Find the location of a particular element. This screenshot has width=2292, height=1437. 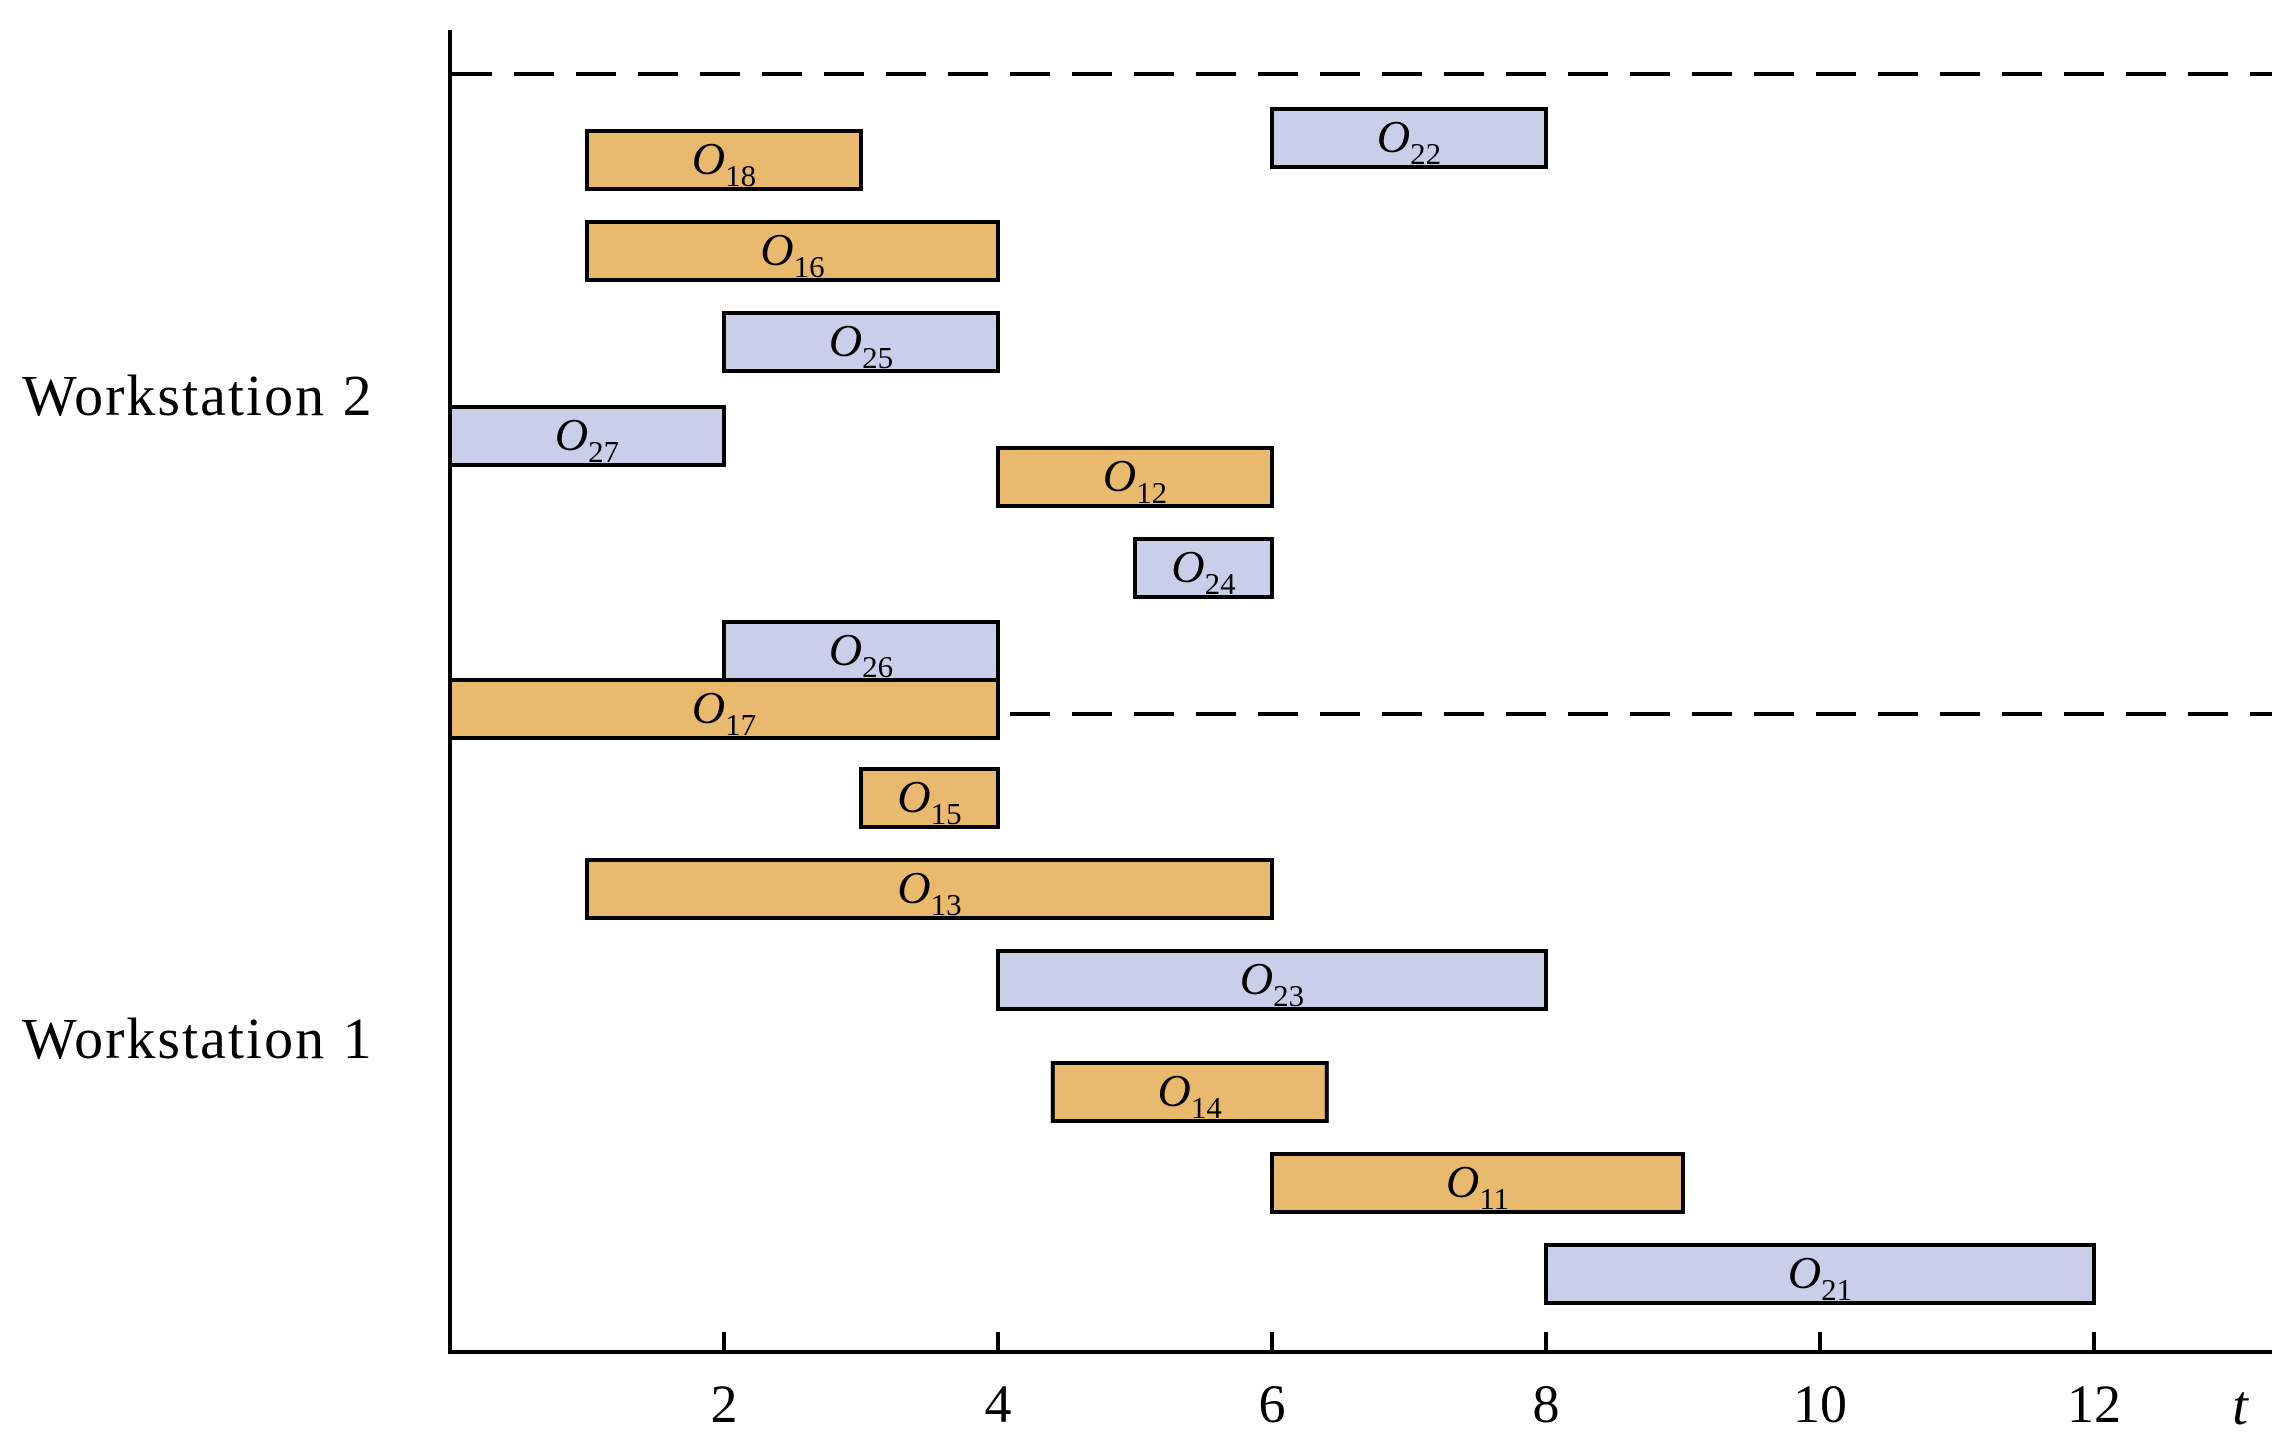

bar-label: O27 is located at coordinates (587, 439).